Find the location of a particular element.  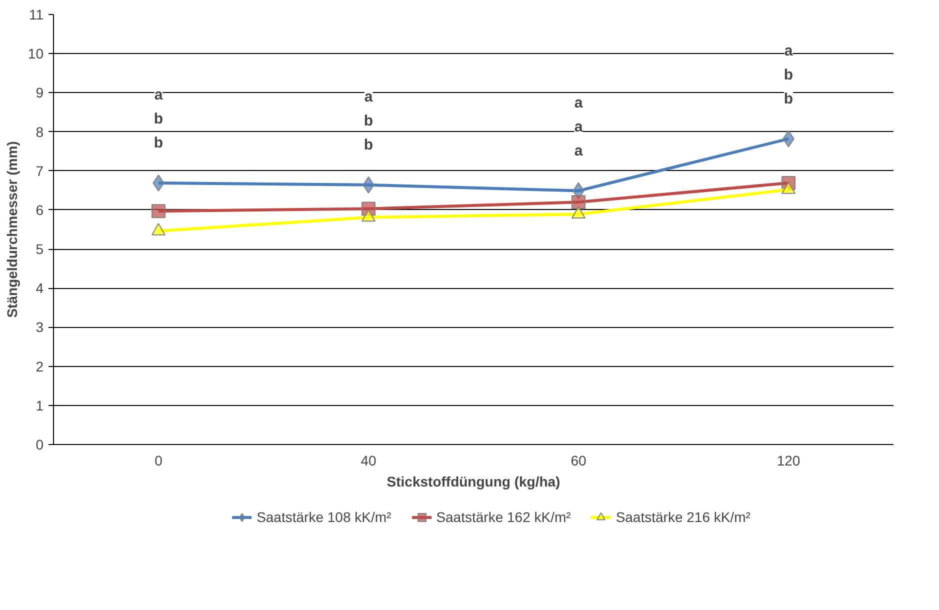

legend-label: Saatstärke 216 kK/m² is located at coordinates (683, 517).